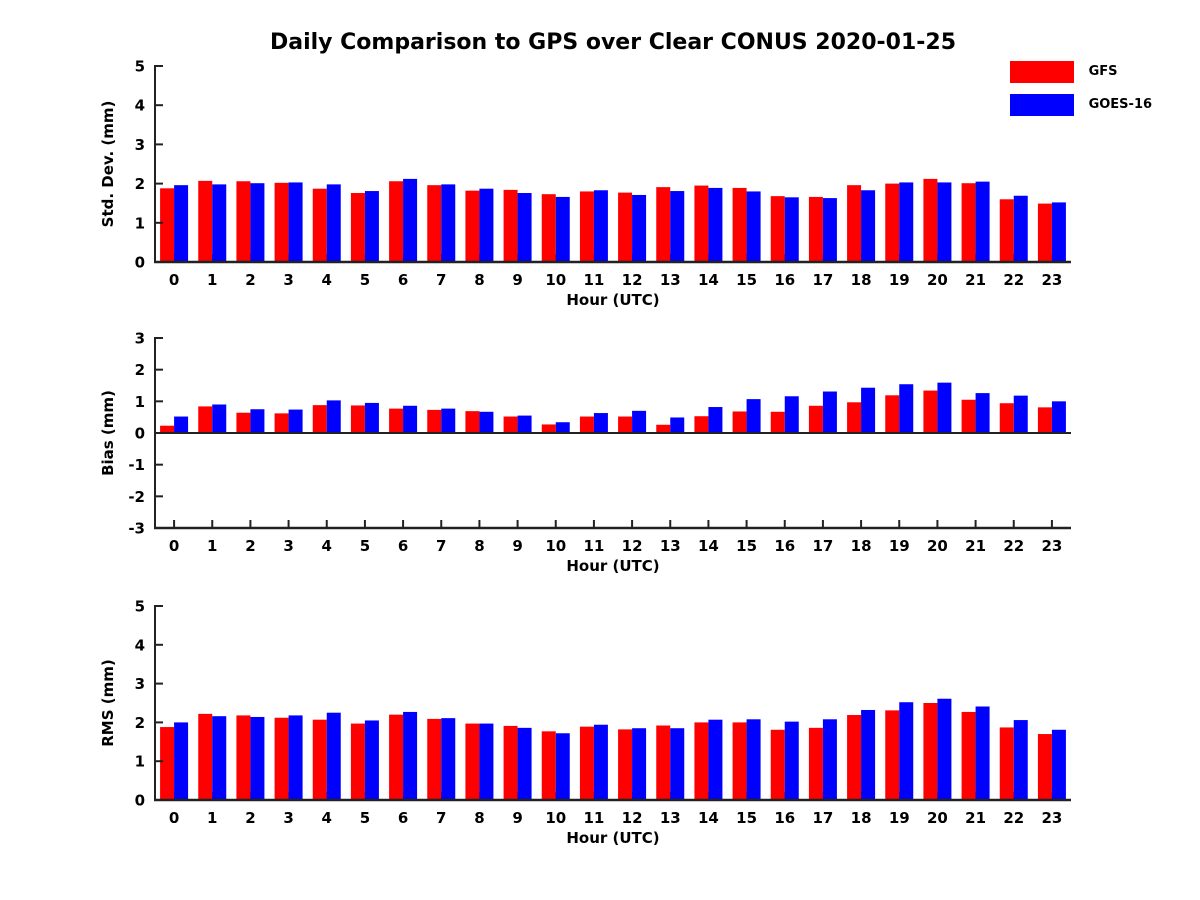  I want to click on bar-gfs-hour15, so click(739, 224).